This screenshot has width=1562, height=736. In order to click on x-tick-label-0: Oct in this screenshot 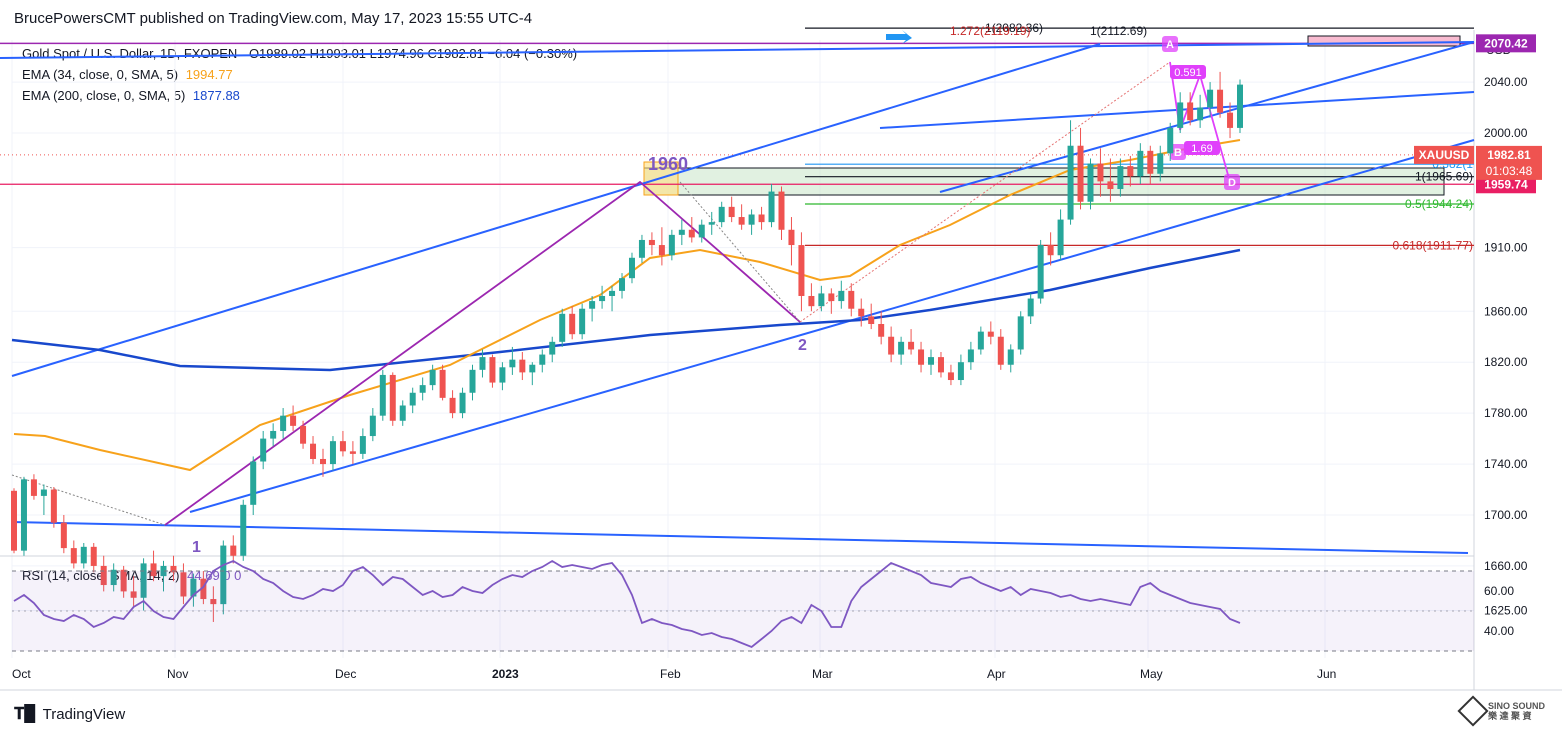, I will do `click(21, 674)`.